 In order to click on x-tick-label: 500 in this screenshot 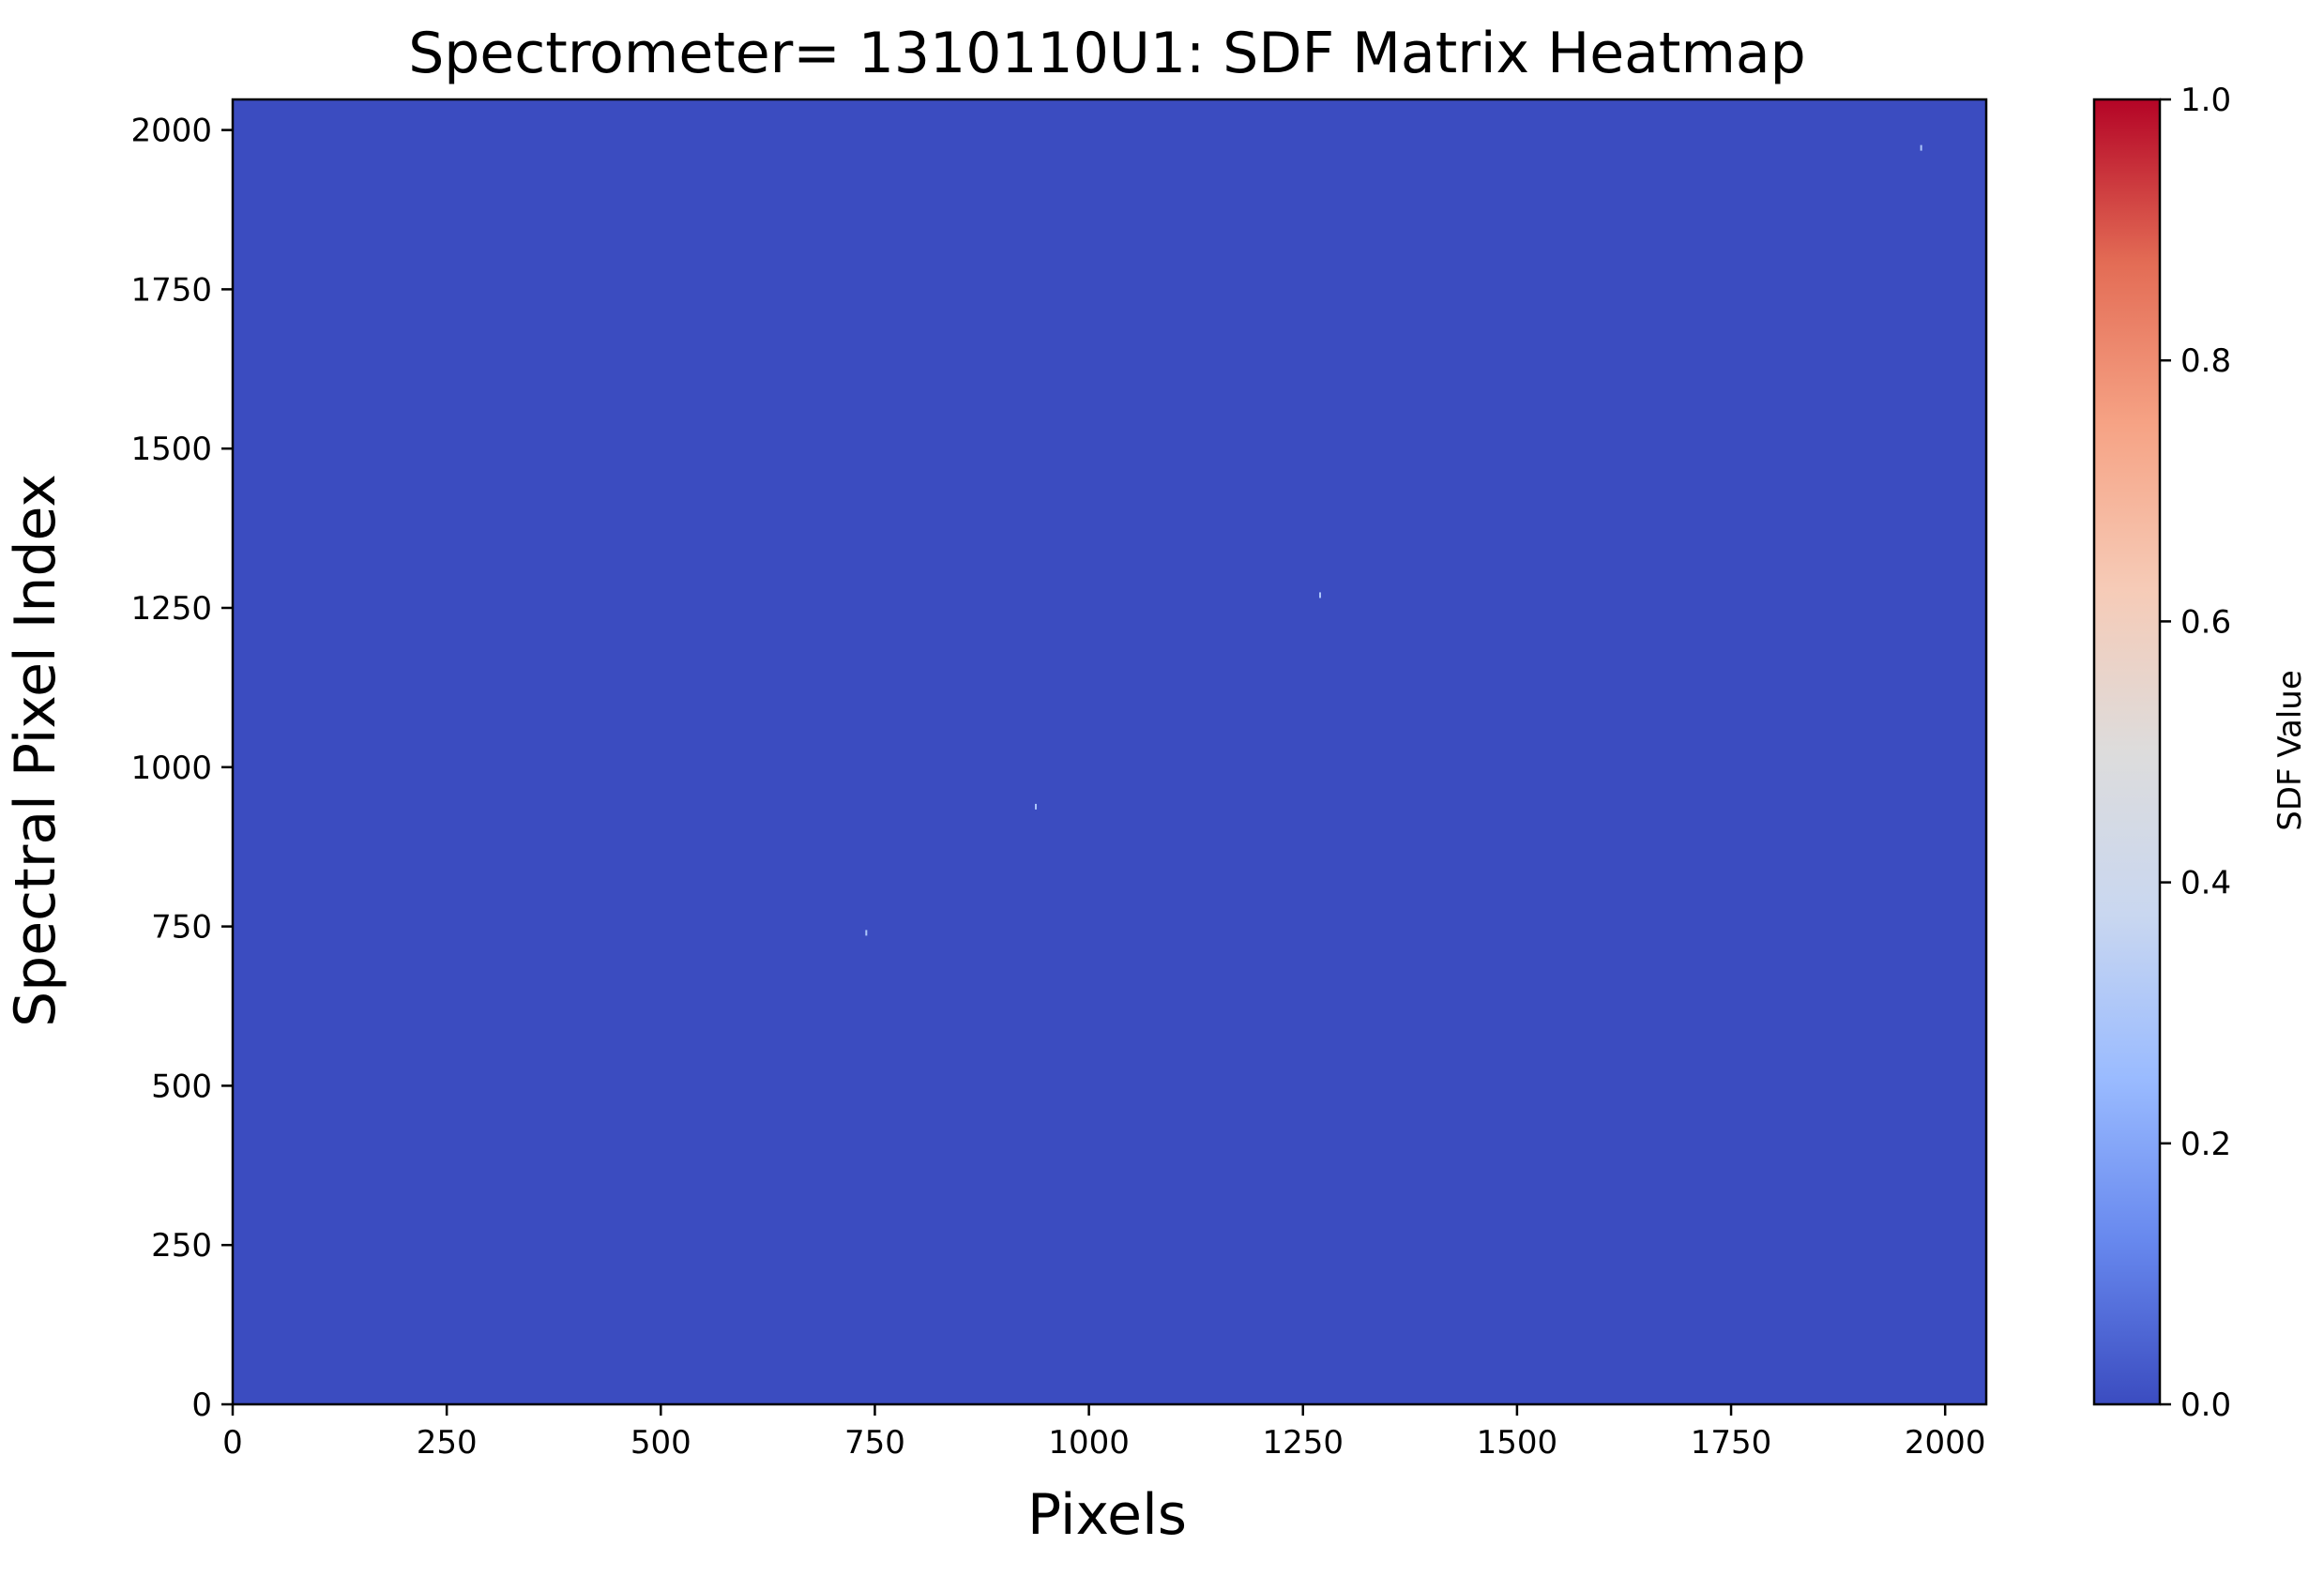, I will do `click(660, 1443)`.